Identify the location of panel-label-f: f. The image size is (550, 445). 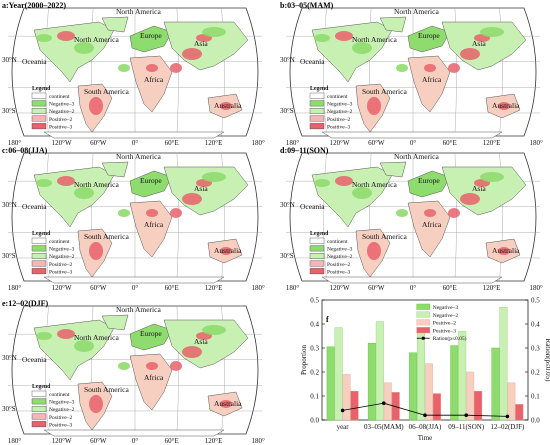
(327, 319).